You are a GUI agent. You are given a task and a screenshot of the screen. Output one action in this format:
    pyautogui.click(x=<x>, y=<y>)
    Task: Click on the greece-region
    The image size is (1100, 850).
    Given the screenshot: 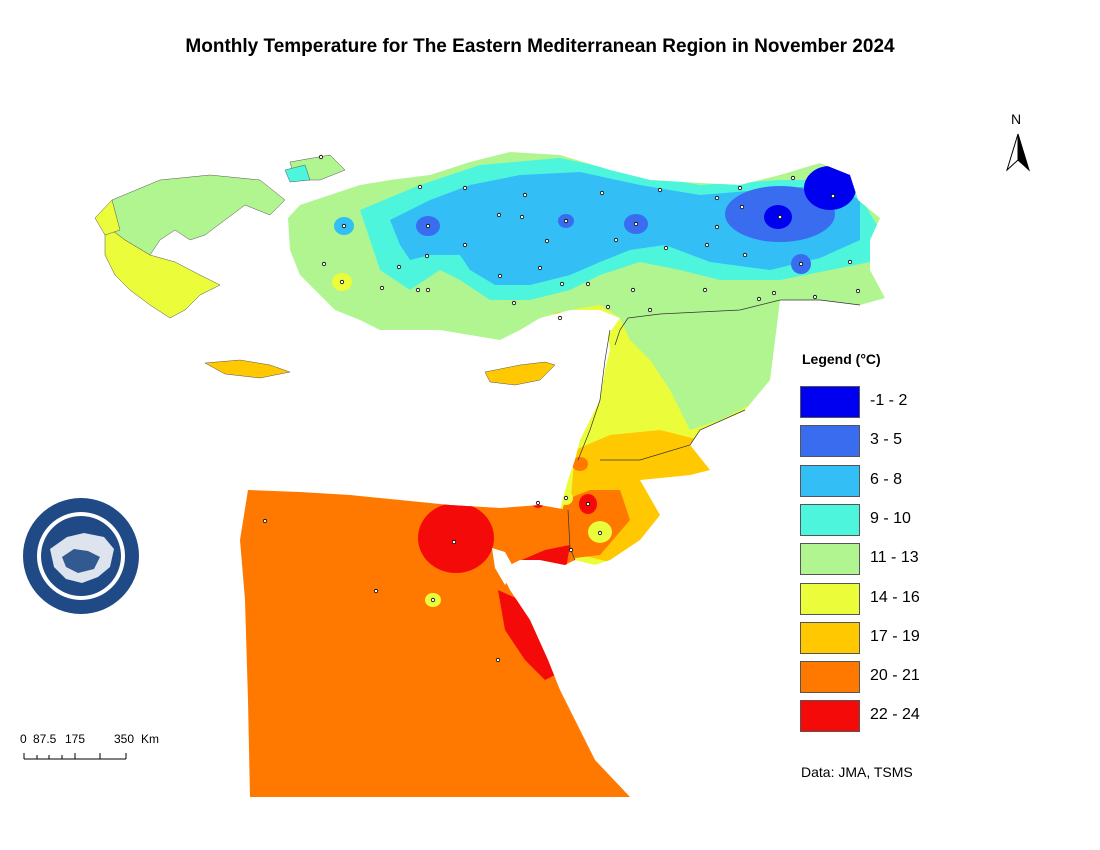 What is the action you would take?
    pyautogui.click(x=325, y=270)
    